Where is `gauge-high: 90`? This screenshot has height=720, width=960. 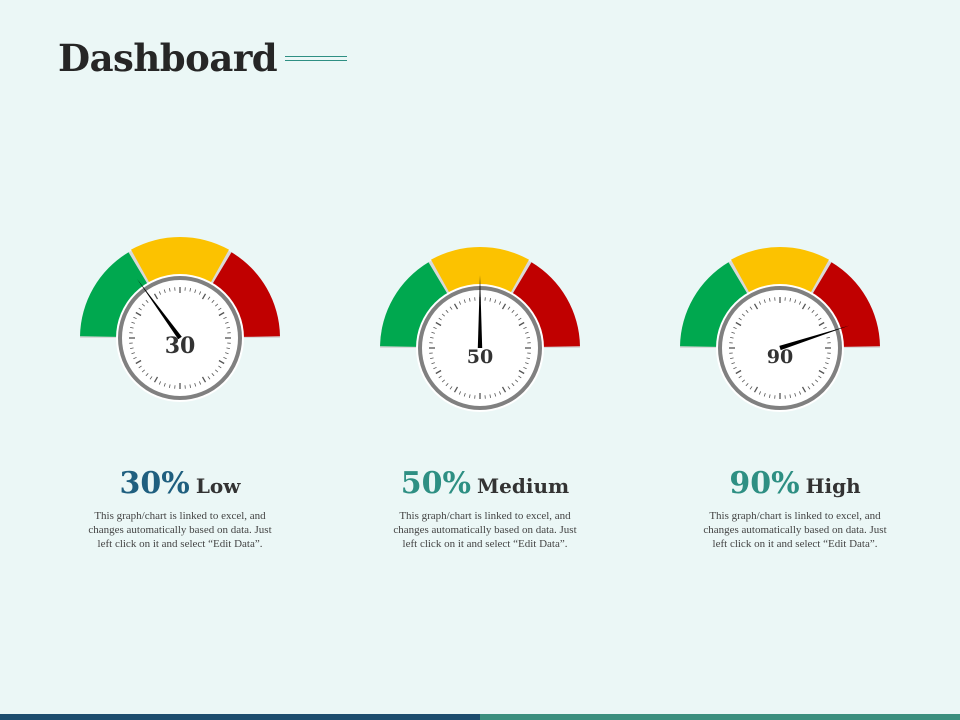 gauge-high: 90 is located at coordinates (780, 347).